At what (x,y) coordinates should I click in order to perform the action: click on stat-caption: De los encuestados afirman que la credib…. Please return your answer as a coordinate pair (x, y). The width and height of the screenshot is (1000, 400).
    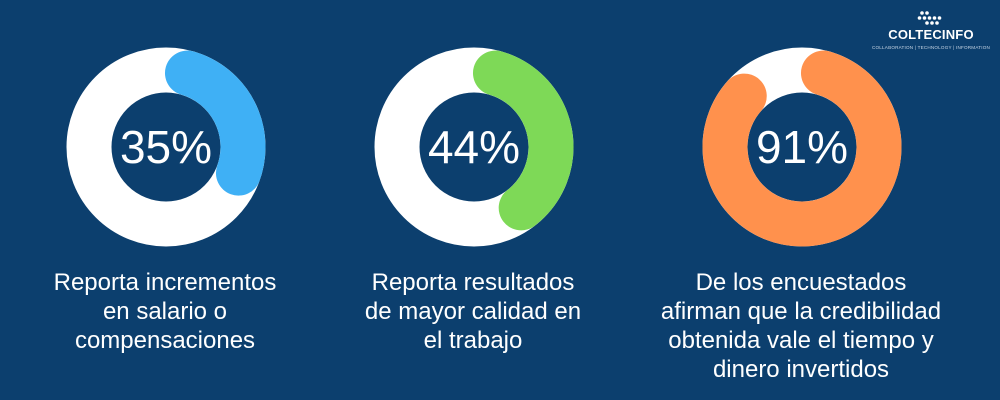
    Looking at the image, I should click on (801, 326).